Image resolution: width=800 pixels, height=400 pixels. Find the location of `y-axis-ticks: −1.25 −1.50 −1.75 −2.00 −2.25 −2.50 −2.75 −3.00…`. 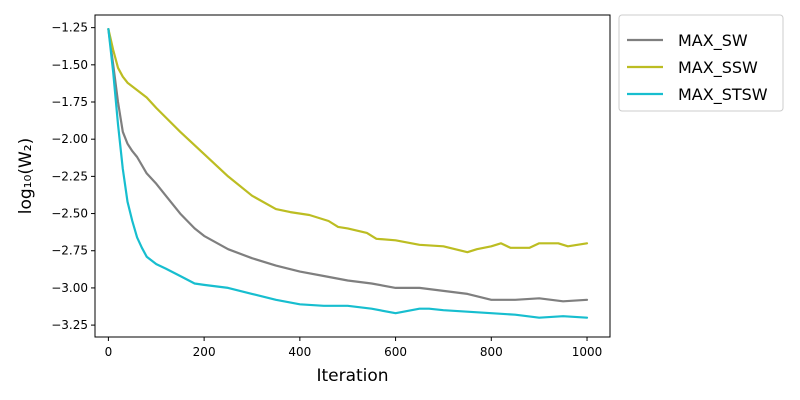

y-axis-ticks: −1.25 −1.50 −1.75 −2.00 −2.25 −2.50 −2.75 −3.00… is located at coordinates (73, 176).